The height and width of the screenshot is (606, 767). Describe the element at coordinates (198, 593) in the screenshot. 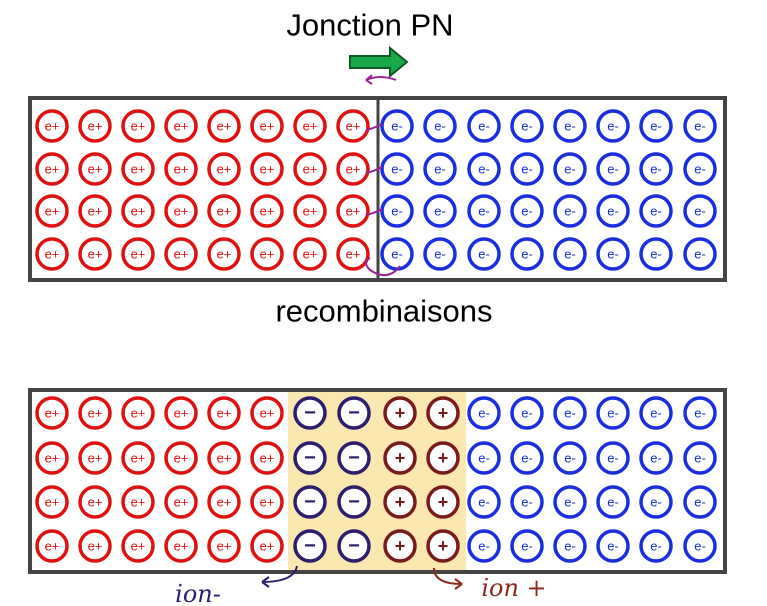

I see `ion-minus-label: ion-` at that location.